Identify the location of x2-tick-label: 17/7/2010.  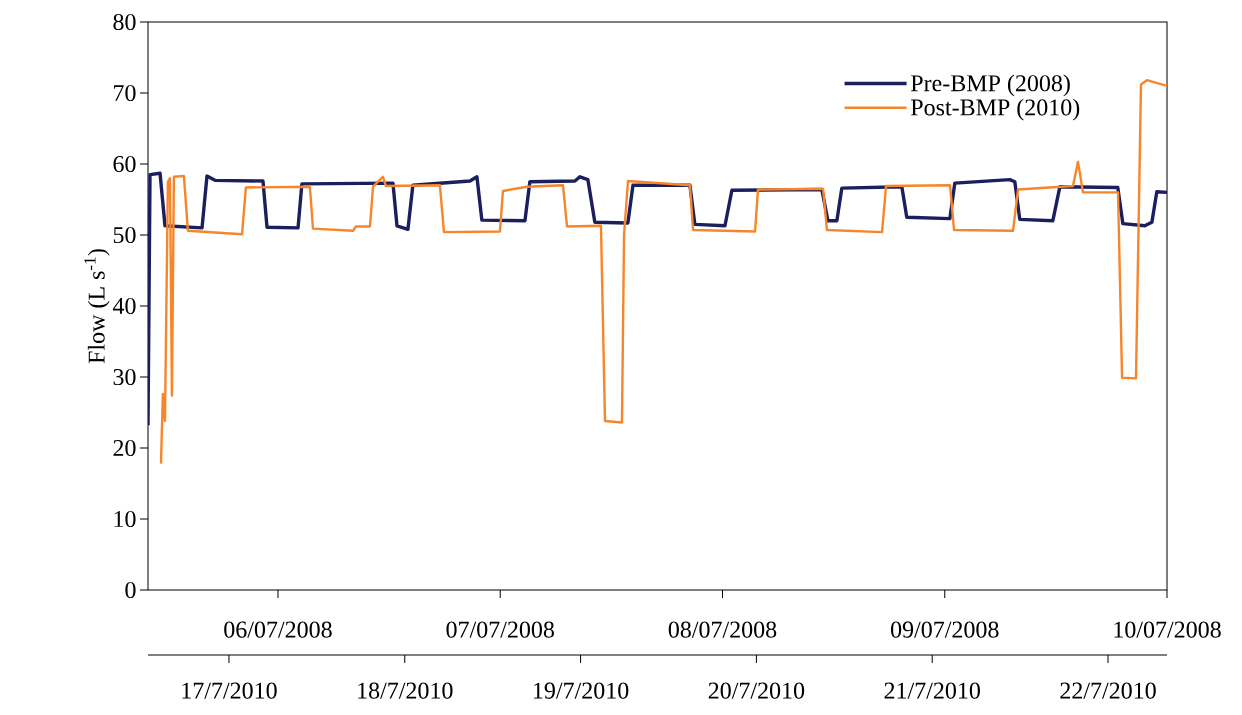
(229, 690).